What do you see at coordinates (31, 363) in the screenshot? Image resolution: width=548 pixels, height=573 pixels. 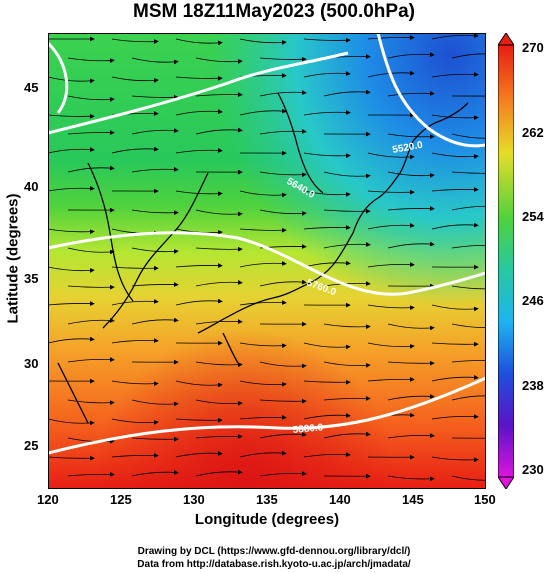 I see `y-tick-label: 30` at bounding box center [31, 363].